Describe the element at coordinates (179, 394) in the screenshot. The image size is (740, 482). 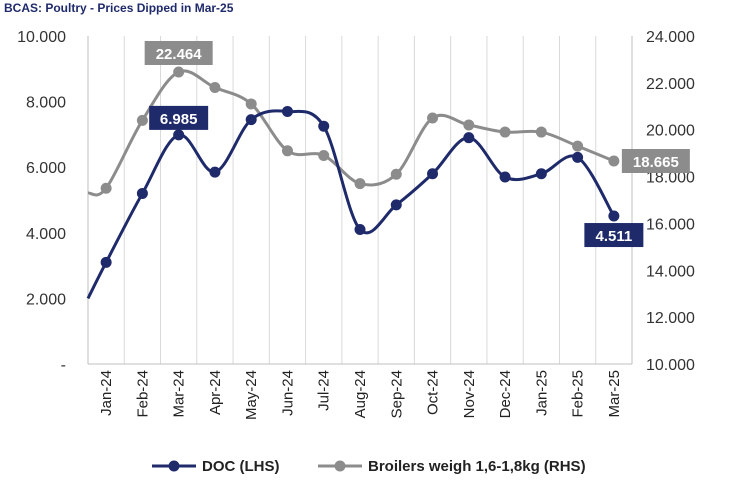
I see `x-tick-label: Mar-24` at that location.